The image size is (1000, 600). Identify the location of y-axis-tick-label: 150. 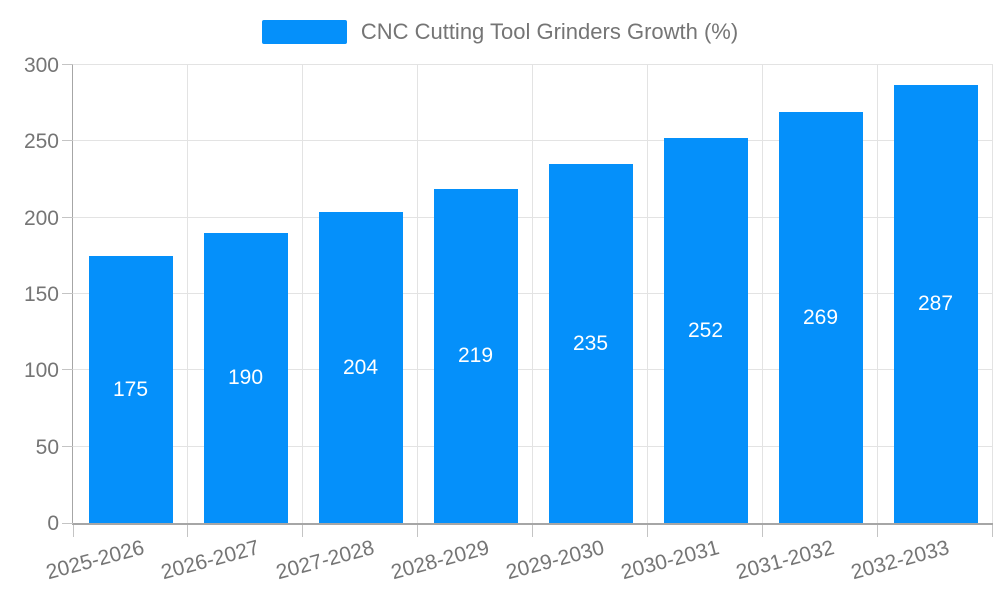
(41, 294).